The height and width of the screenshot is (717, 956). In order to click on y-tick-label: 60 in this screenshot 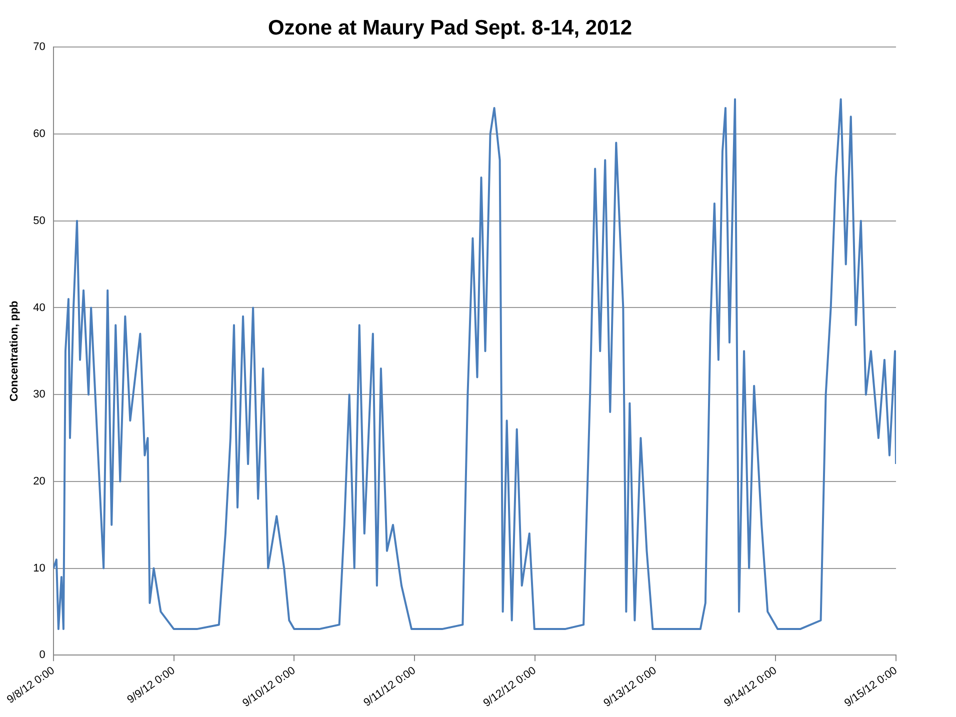, I will do `click(39, 134)`.